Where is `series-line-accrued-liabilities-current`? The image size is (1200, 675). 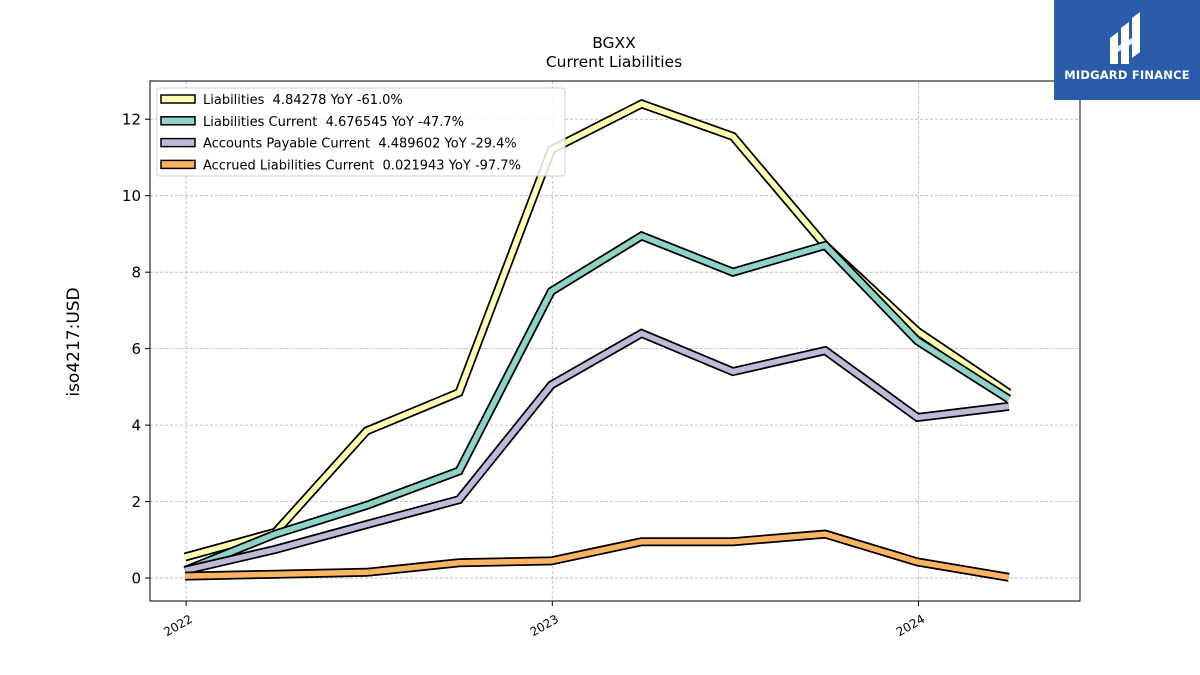 series-line-accrued-liabilities-current is located at coordinates (597, 556).